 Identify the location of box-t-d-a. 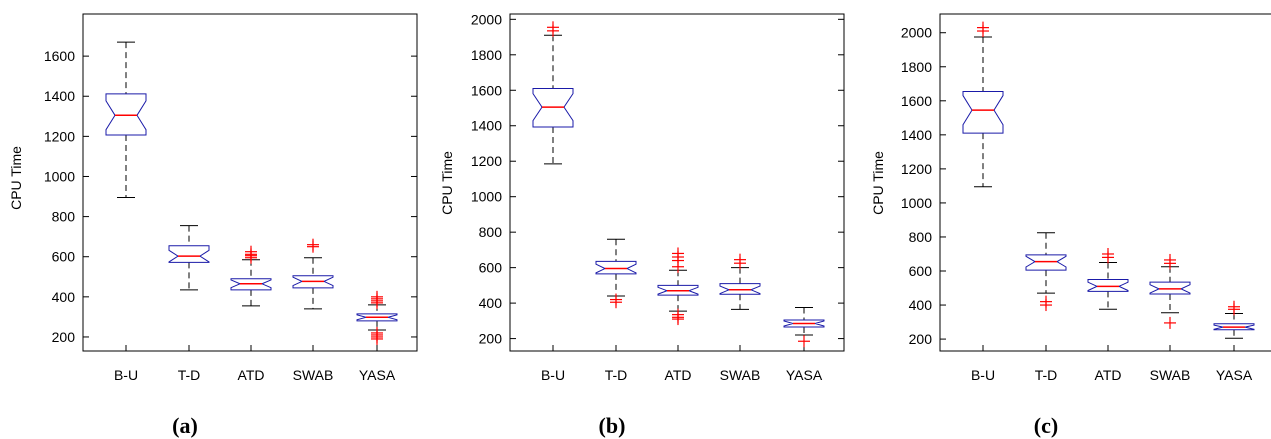
(189, 258).